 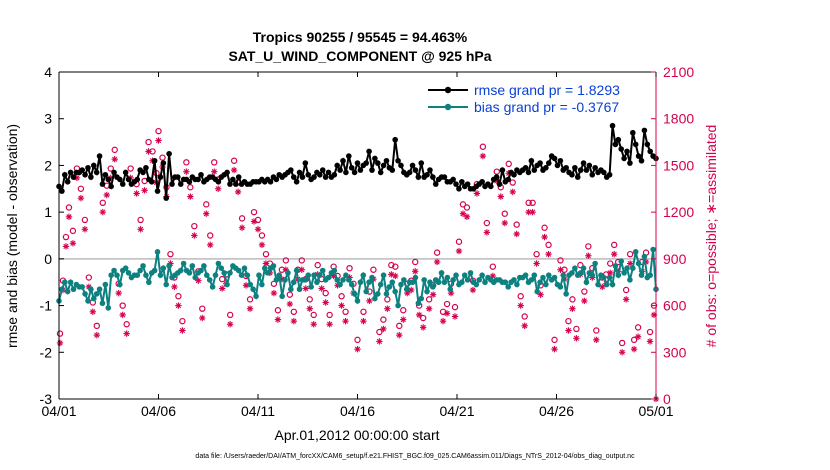 I want to click on y-right-tick-label: 1500, so click(x=678, y=165).